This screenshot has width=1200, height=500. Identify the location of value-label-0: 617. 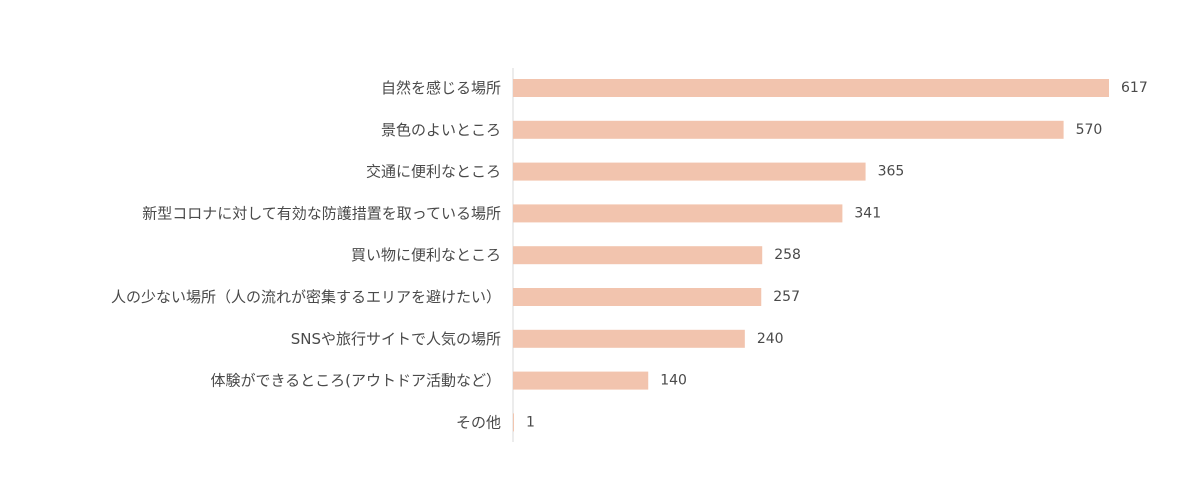
(1134, 88).